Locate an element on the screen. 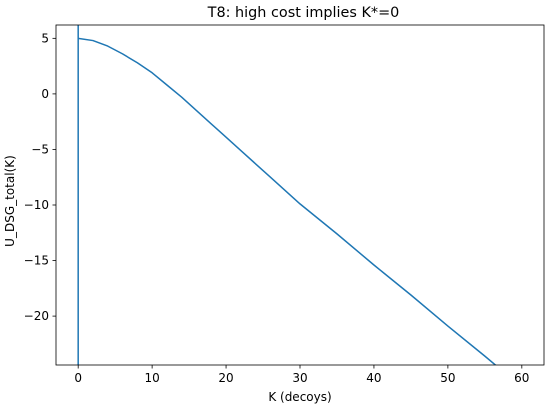  y-tick-label: −15 is located at coordinates (36, 261).